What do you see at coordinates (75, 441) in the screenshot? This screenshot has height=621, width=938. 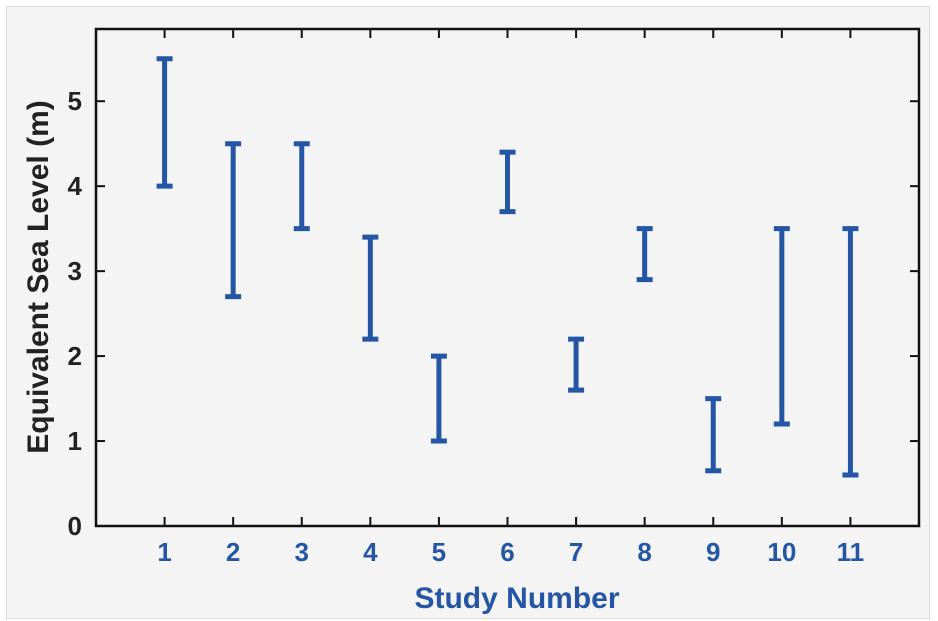 I see `y-tick-label: 1` at bounding box center [75, 441].